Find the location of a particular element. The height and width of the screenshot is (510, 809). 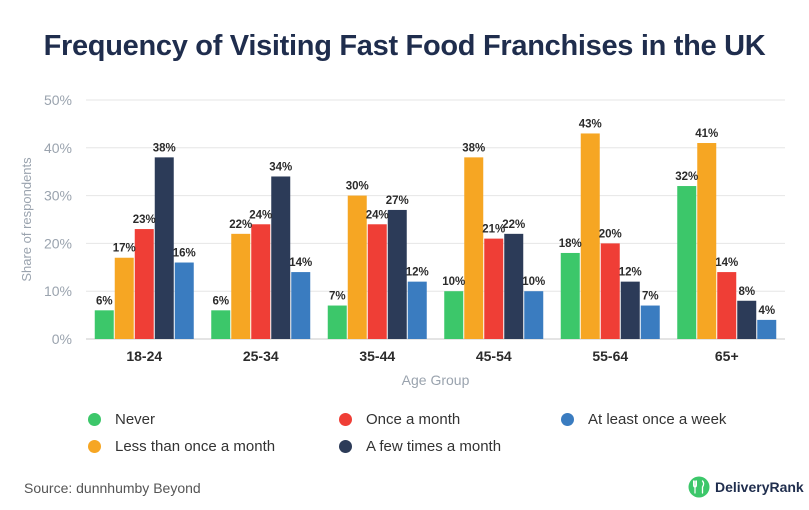

y-tick-label: 50% is located at coordinates (58, 100).